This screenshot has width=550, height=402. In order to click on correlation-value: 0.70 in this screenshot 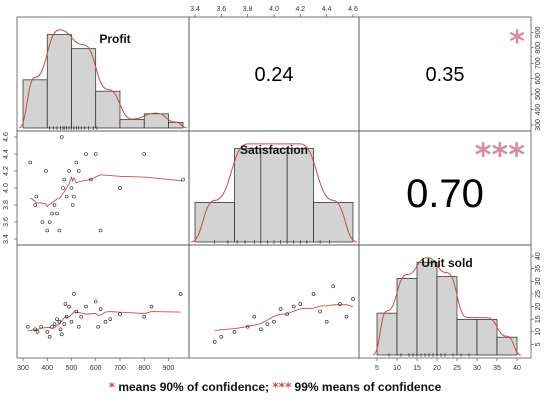, I will do `click(445, 194)`.